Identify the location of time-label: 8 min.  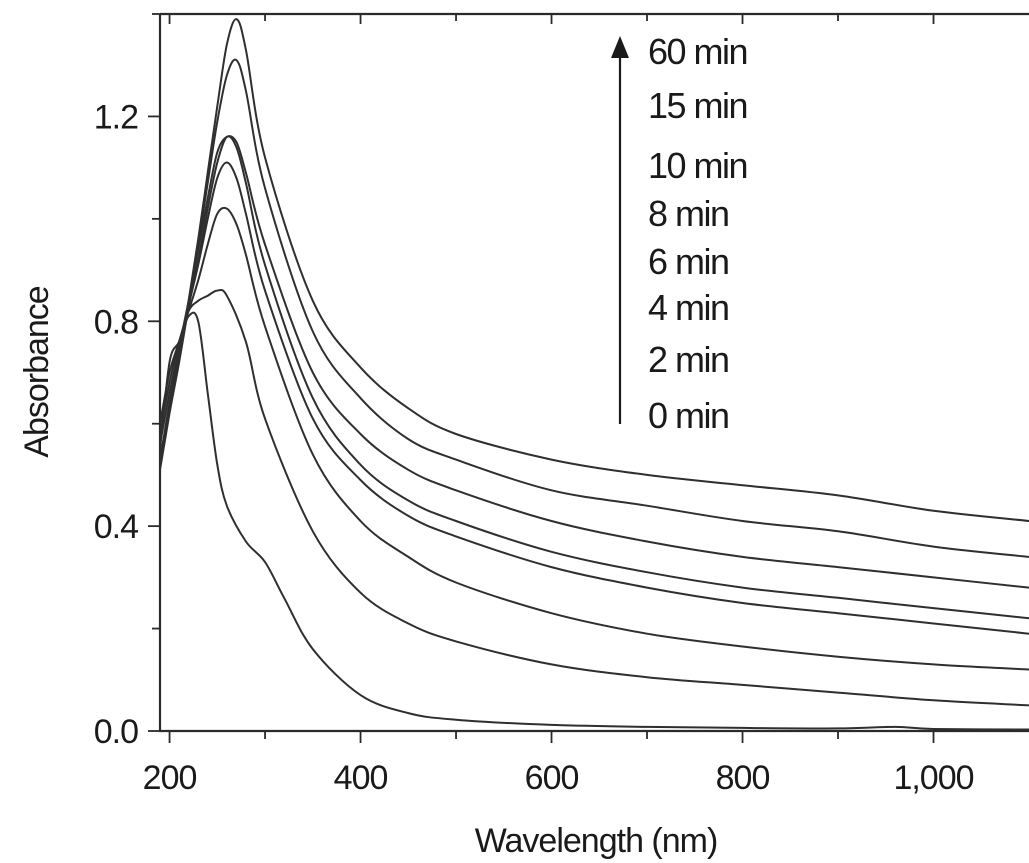
(688, 213).